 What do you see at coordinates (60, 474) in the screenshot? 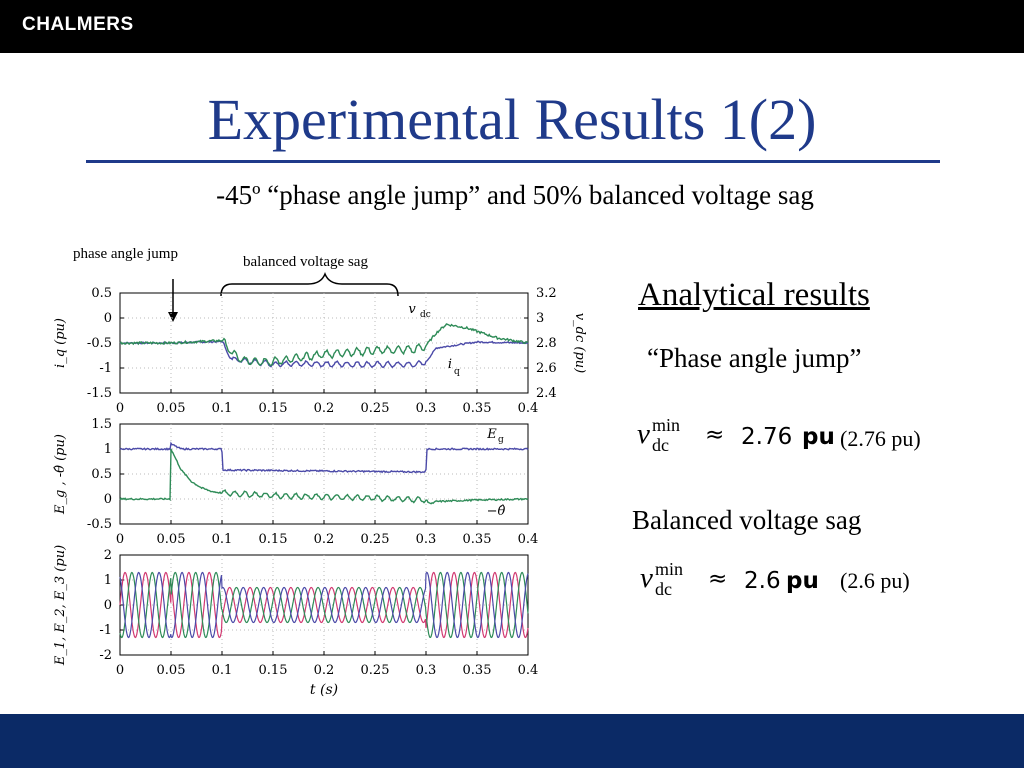
I see `y-axis-label: E_g , -θ̂ (pu)` at bounding box center [60, 474].